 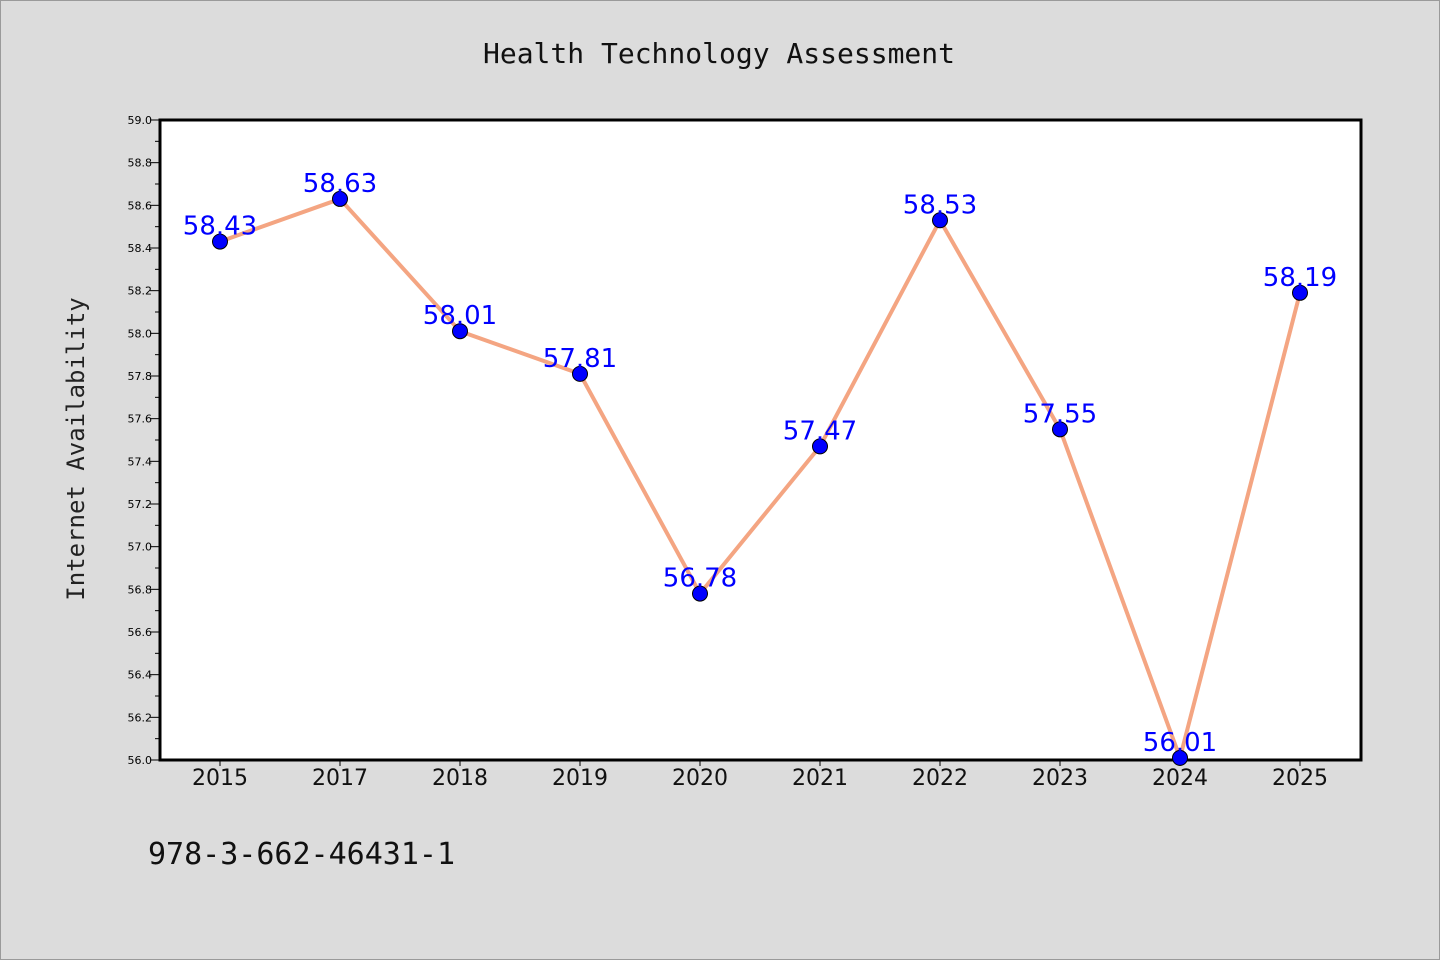 What do you see at coordinates (820, 431) in the screenshot?
I see `data-label: 57.47` at bounding box center [820, 431].